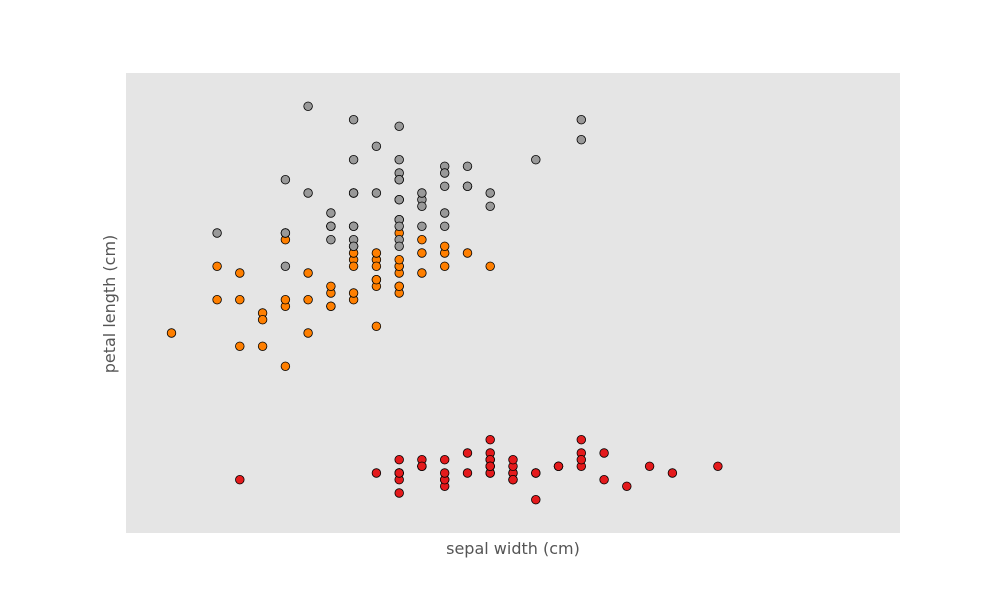  Describe the element at coordinates (109, 304) in the screenshot. I see `y-axis-label: petal length (cm)` at that location.